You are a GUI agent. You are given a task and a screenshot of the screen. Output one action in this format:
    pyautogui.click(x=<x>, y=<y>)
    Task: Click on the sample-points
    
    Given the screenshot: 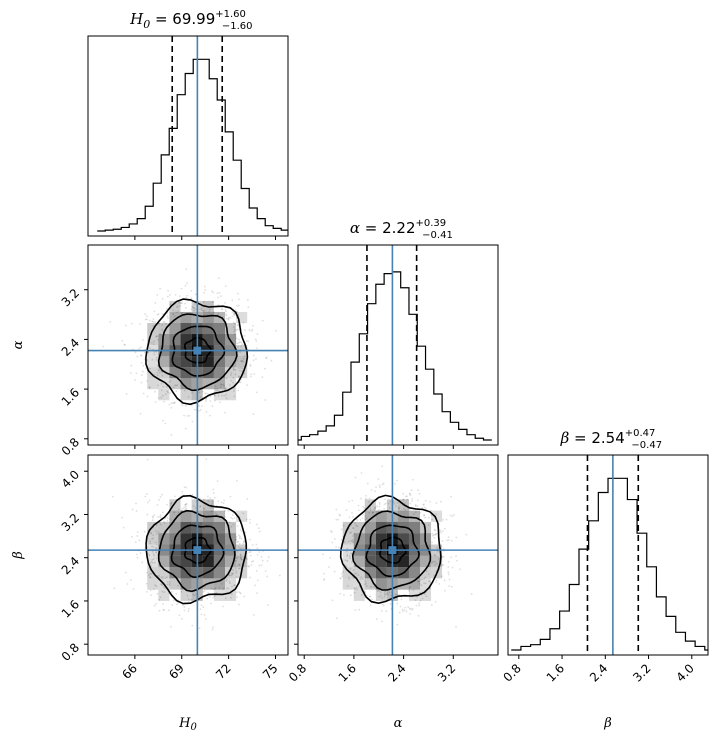 What is the action you would take?
    pyautogui.click(x=410, y=546)
    